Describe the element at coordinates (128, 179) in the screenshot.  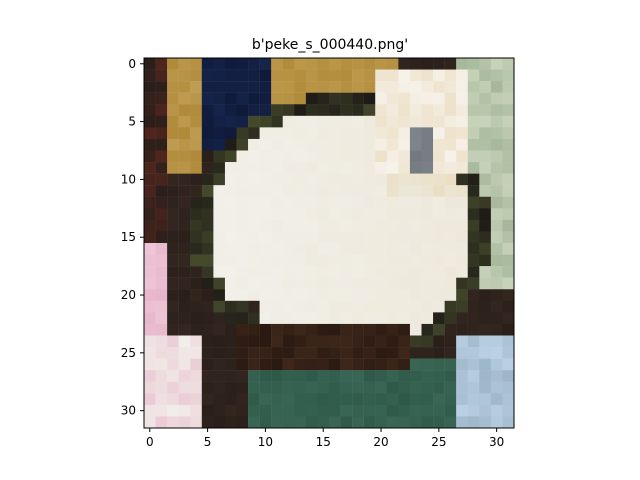
I see `y-tick-label: 10` at that location.